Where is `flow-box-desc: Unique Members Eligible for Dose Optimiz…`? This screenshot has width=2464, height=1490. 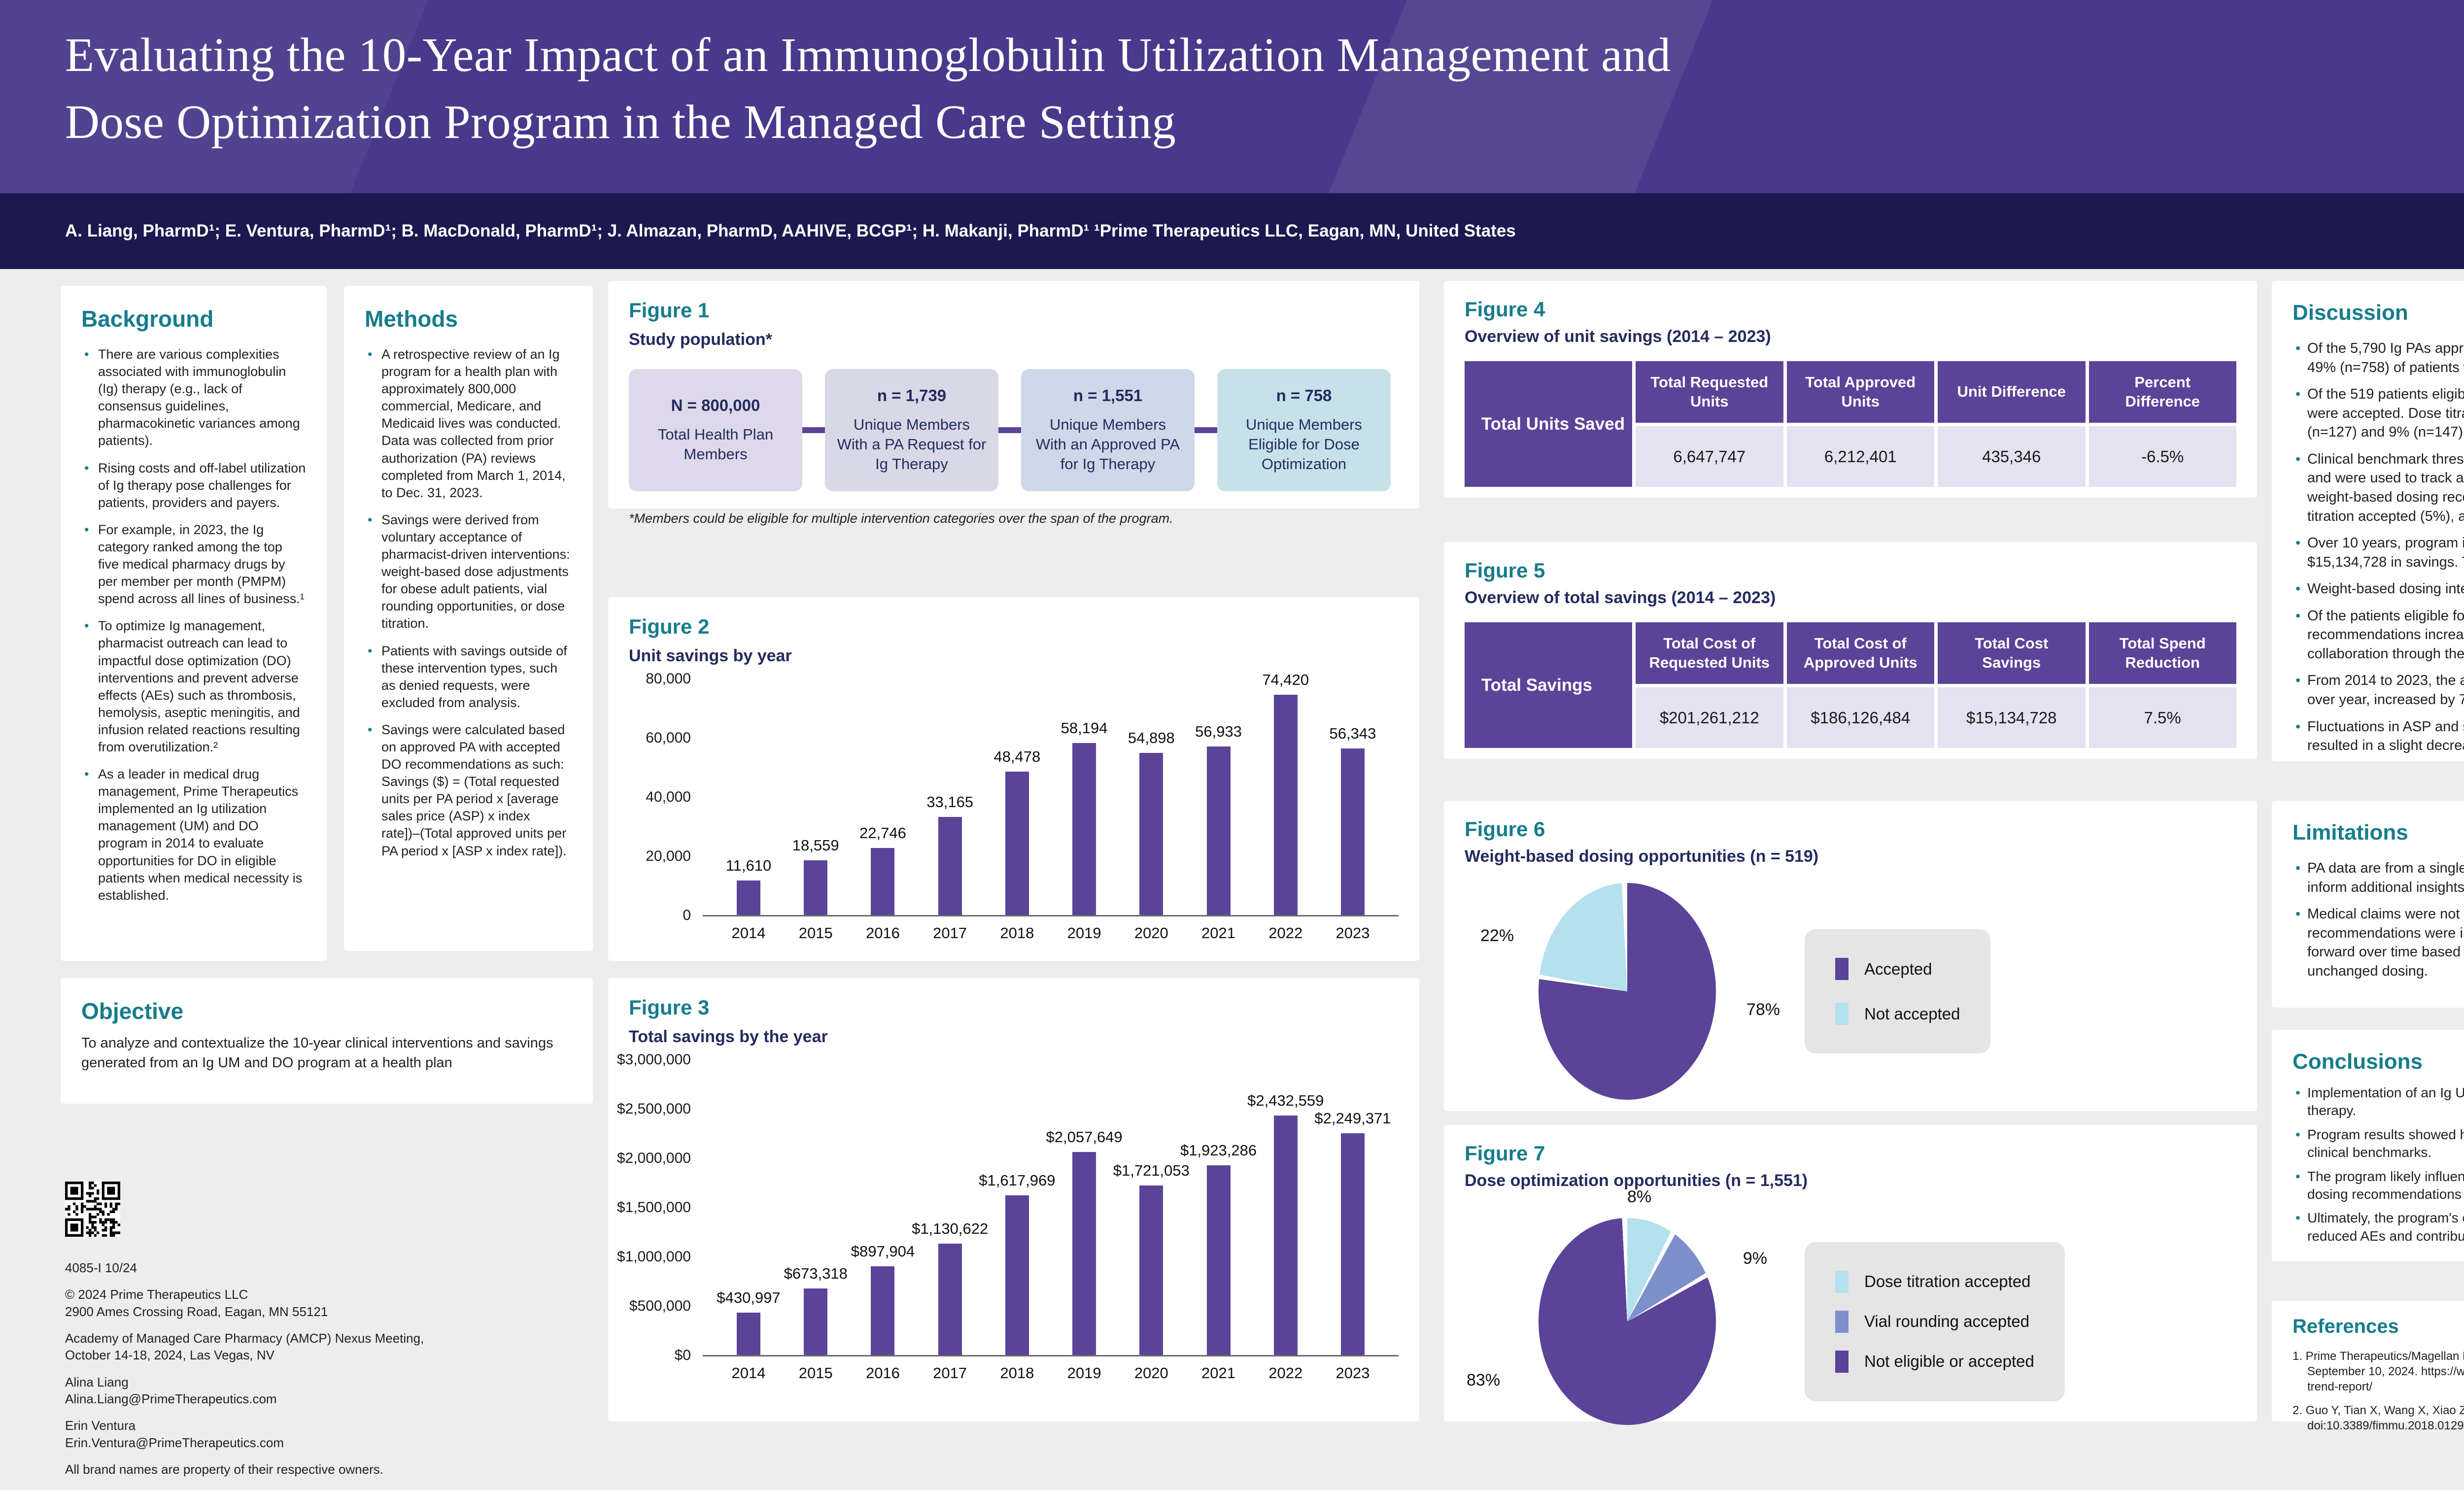
flow-box-desc: Unique Members Eligible for Dose Optimiz… is located at coordinates (1304, 444).